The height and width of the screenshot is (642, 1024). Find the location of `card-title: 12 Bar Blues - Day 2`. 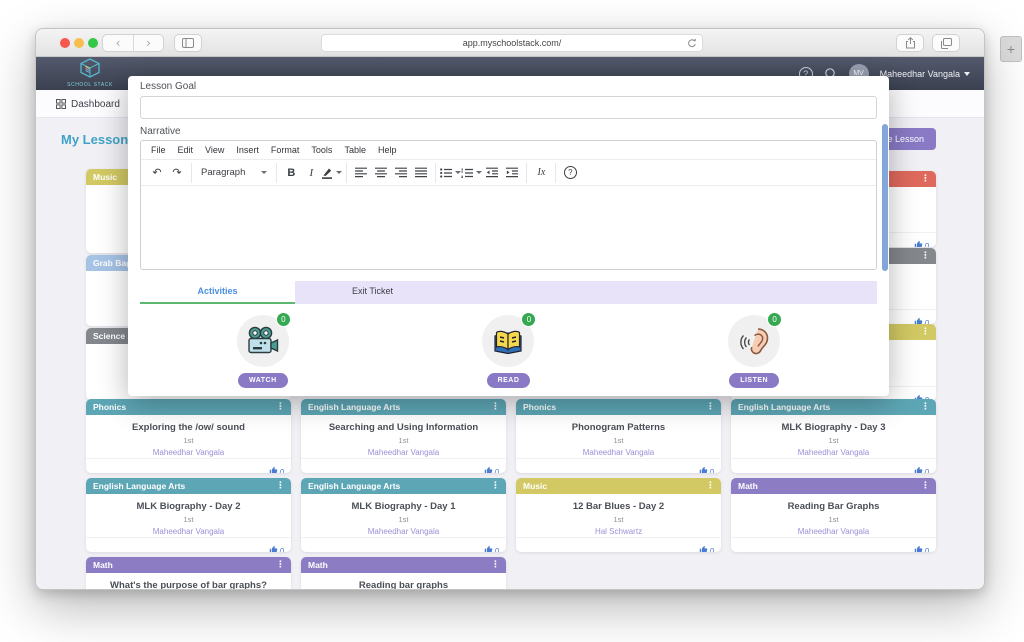

card-title: 12 Bar Blues - Day 2 is located at coordinates (618, 506).